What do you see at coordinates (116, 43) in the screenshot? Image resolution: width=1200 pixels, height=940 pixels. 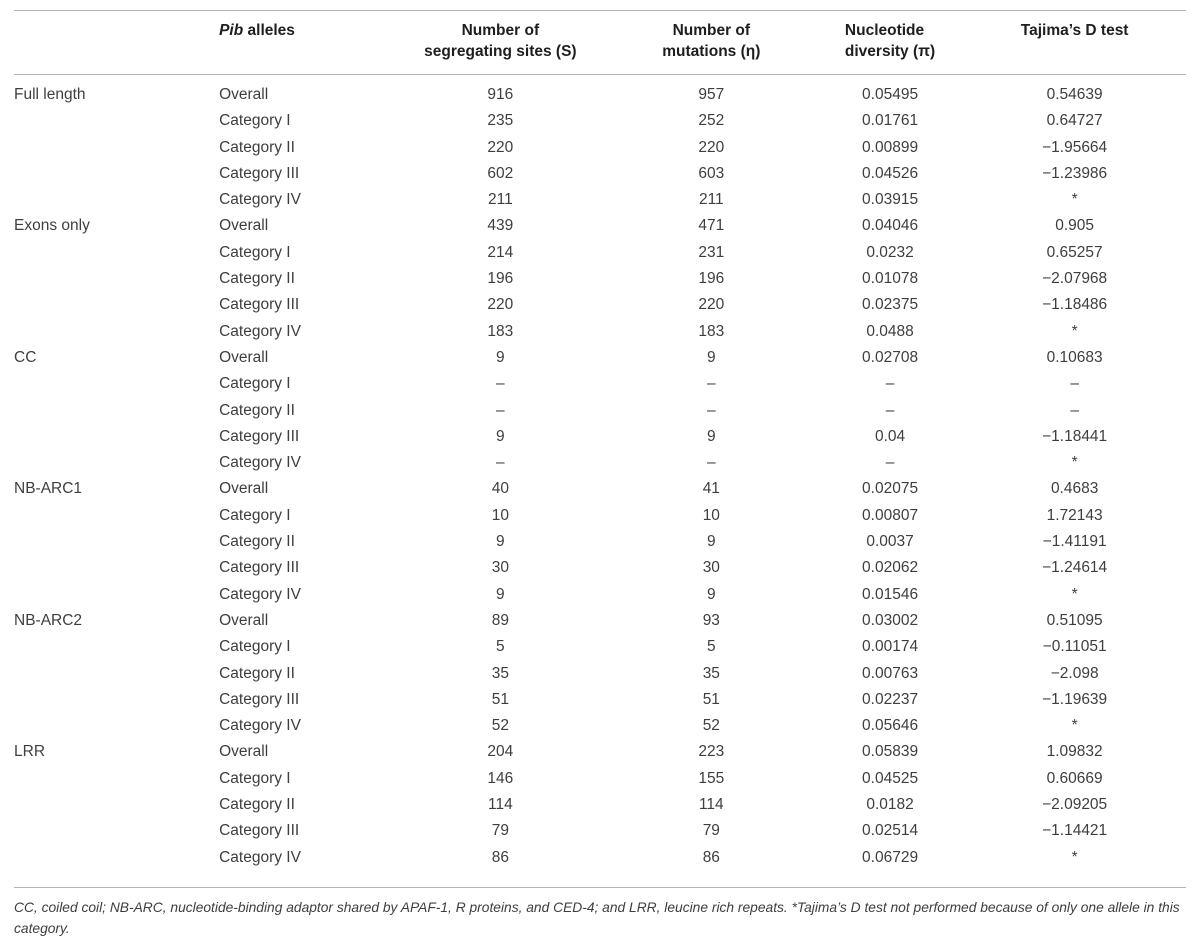 I see `col-header-region` at bounding box center [116, 43].